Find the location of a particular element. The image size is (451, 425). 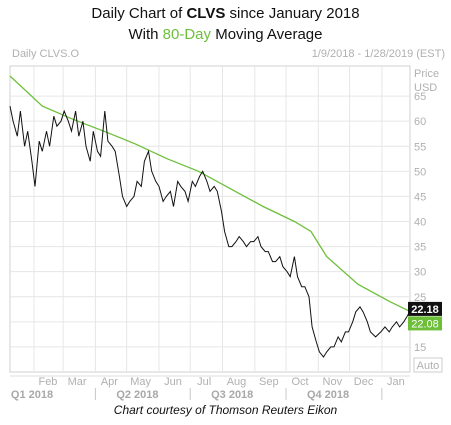

subtitle-prefix: With is located at coordinates (145, 34).